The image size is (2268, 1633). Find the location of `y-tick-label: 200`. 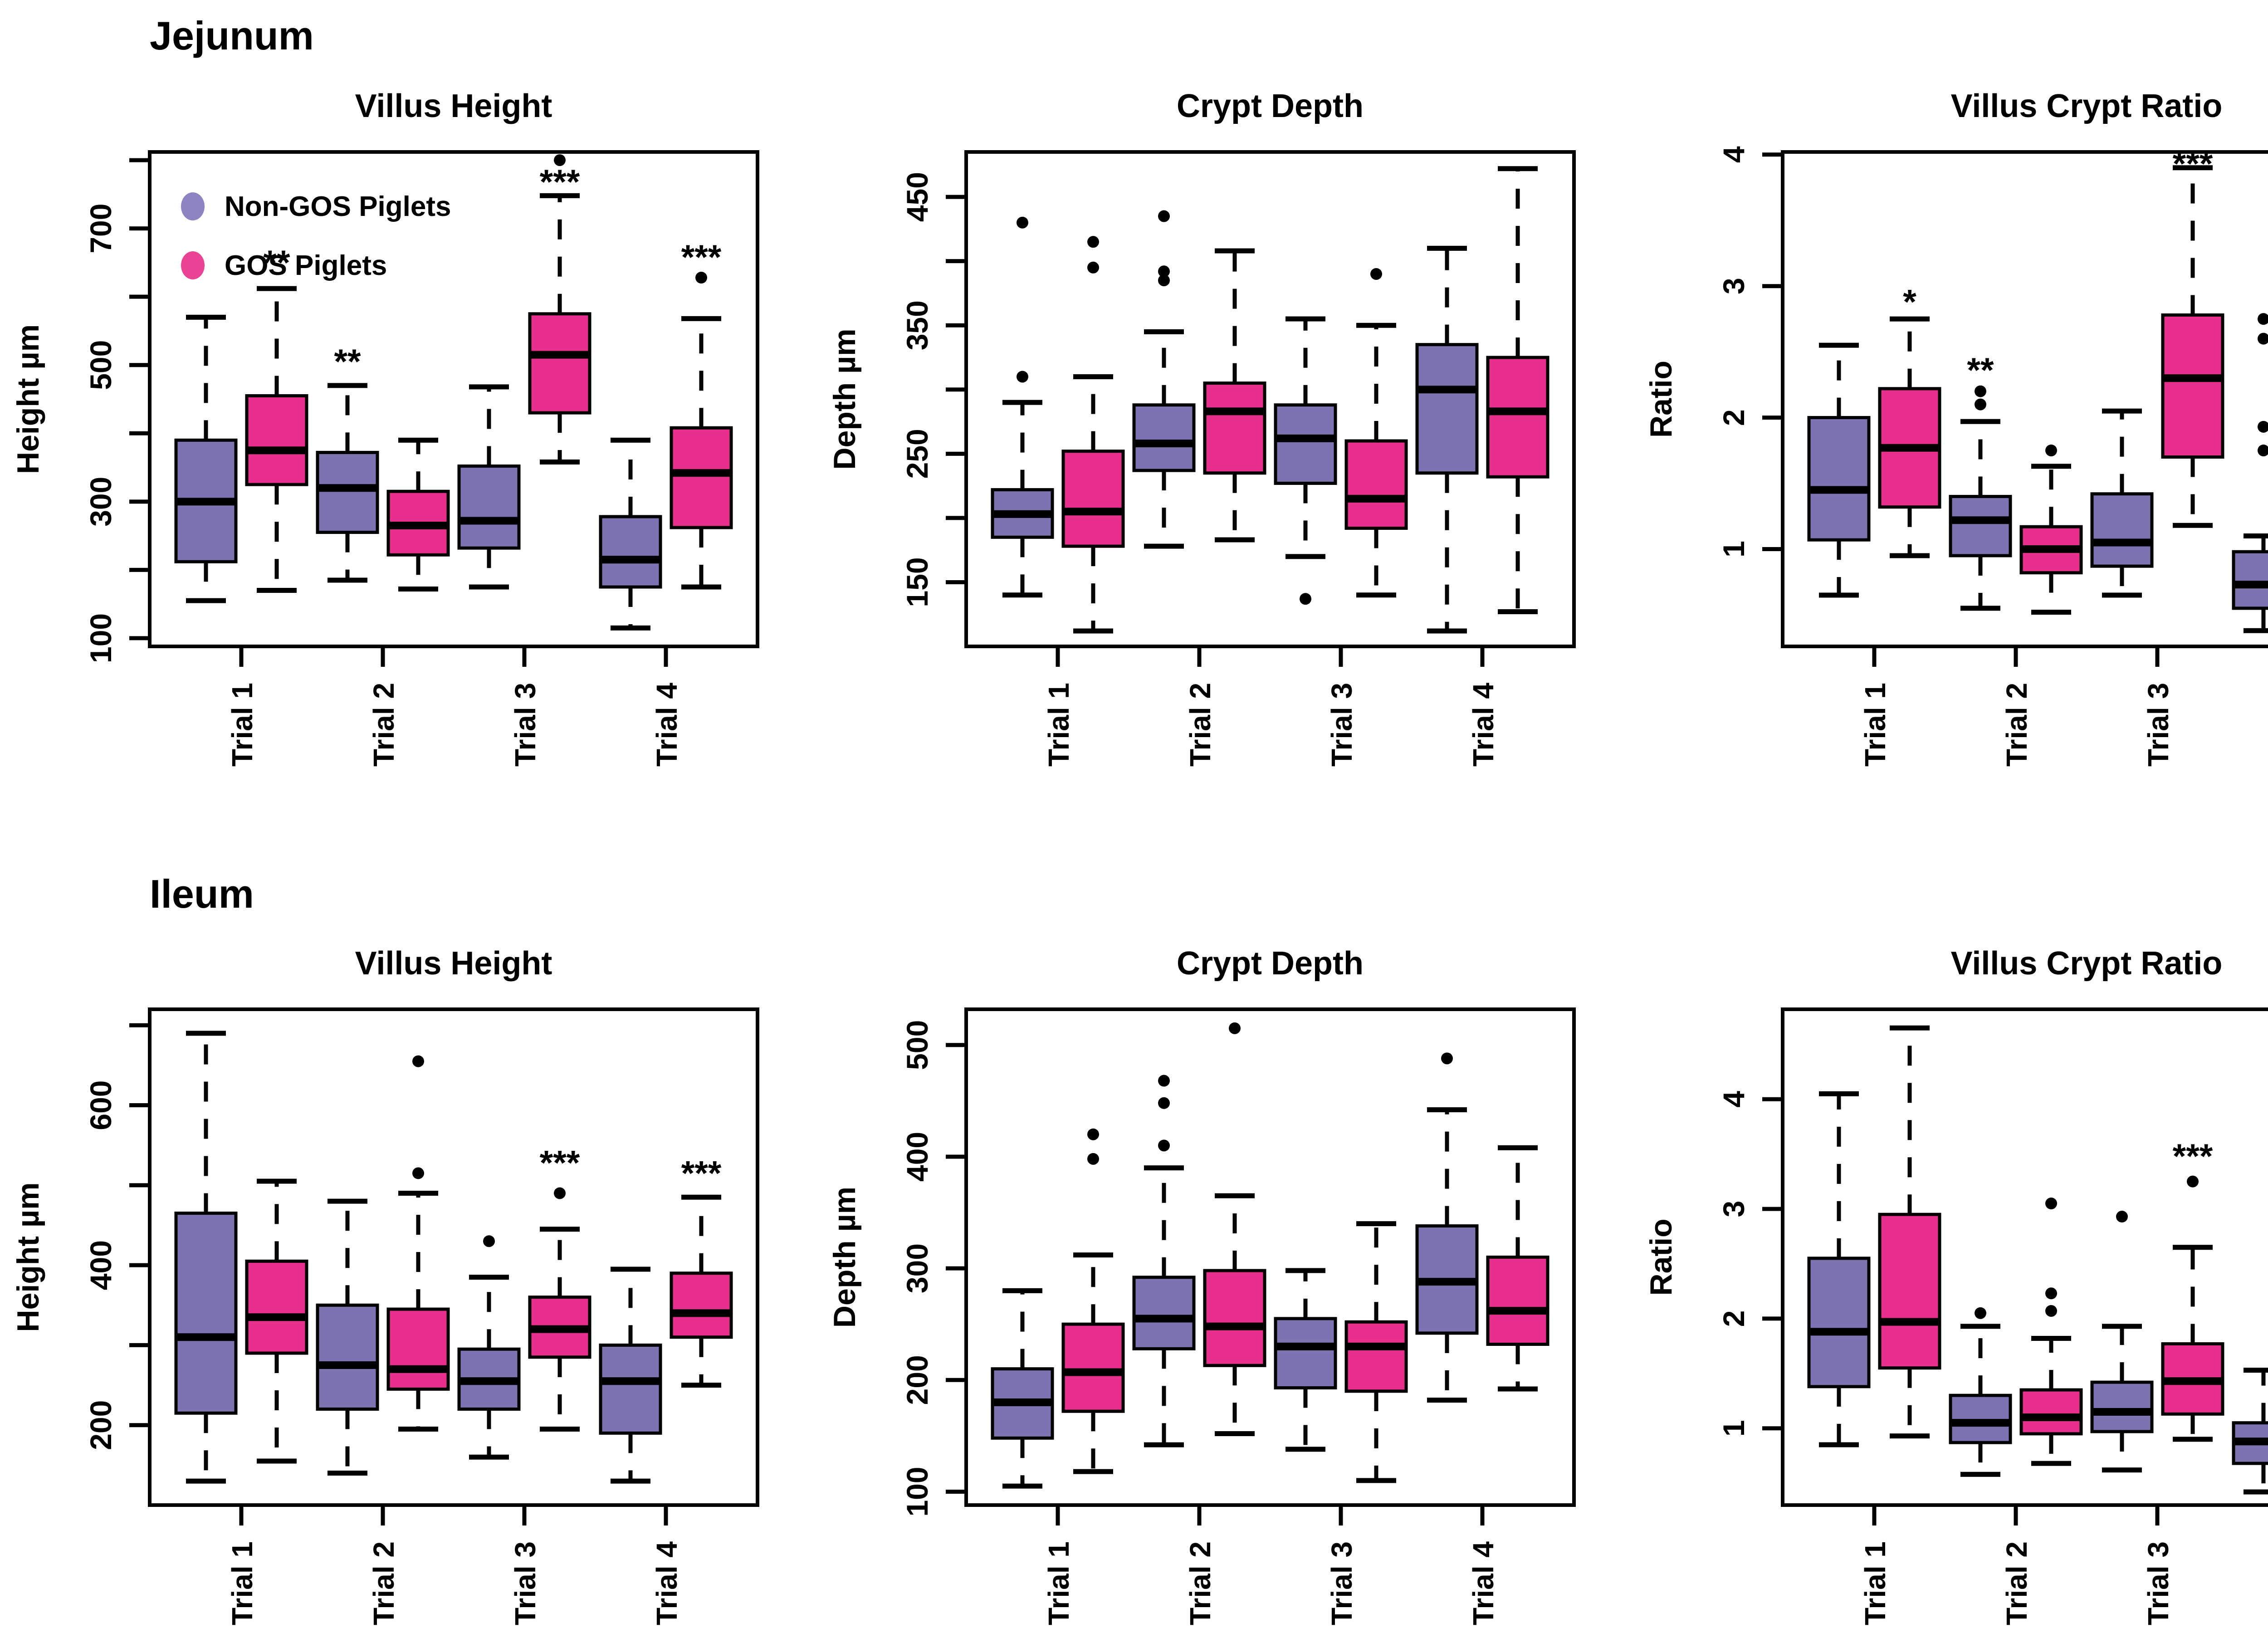

y-tick-label: 200 is located at coordinates (917, 1380).